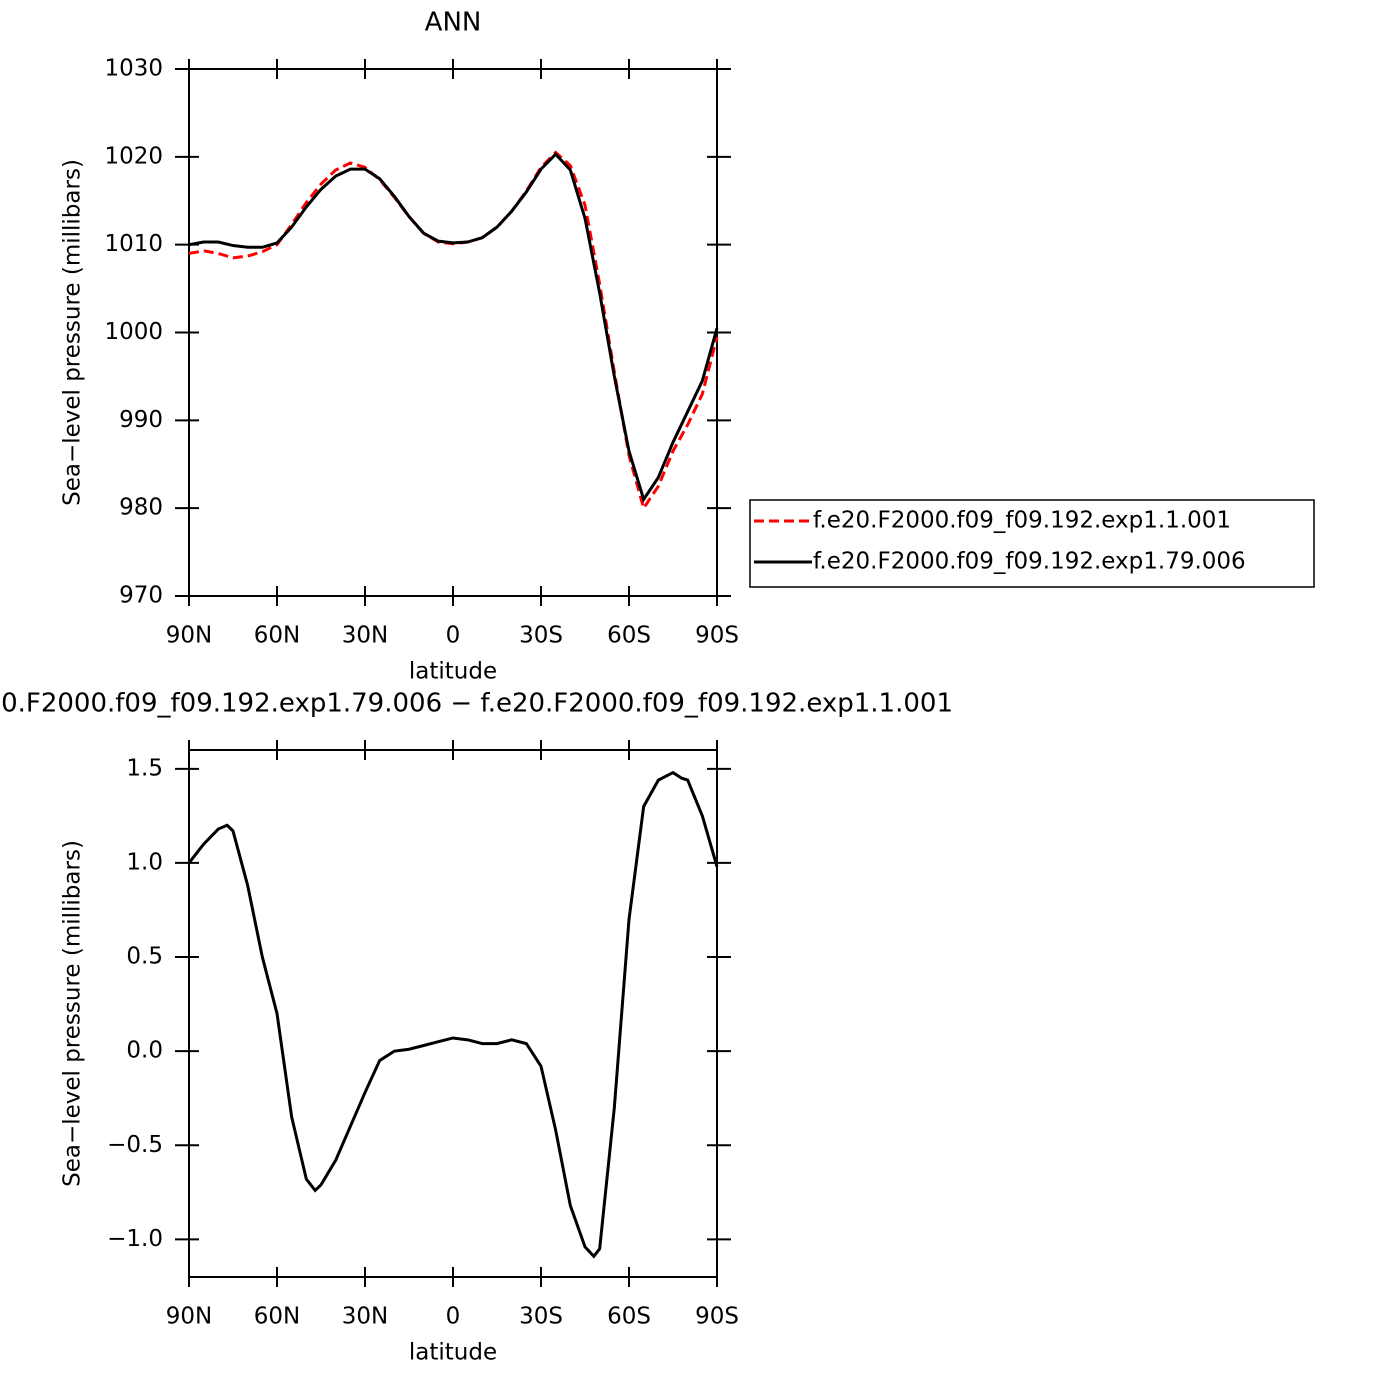 This screenshot has width=1374, height=1374. Describe the element at coordinates (135, 1239) in the screenshot. I see `y-tick-label: −1.0` at that location.